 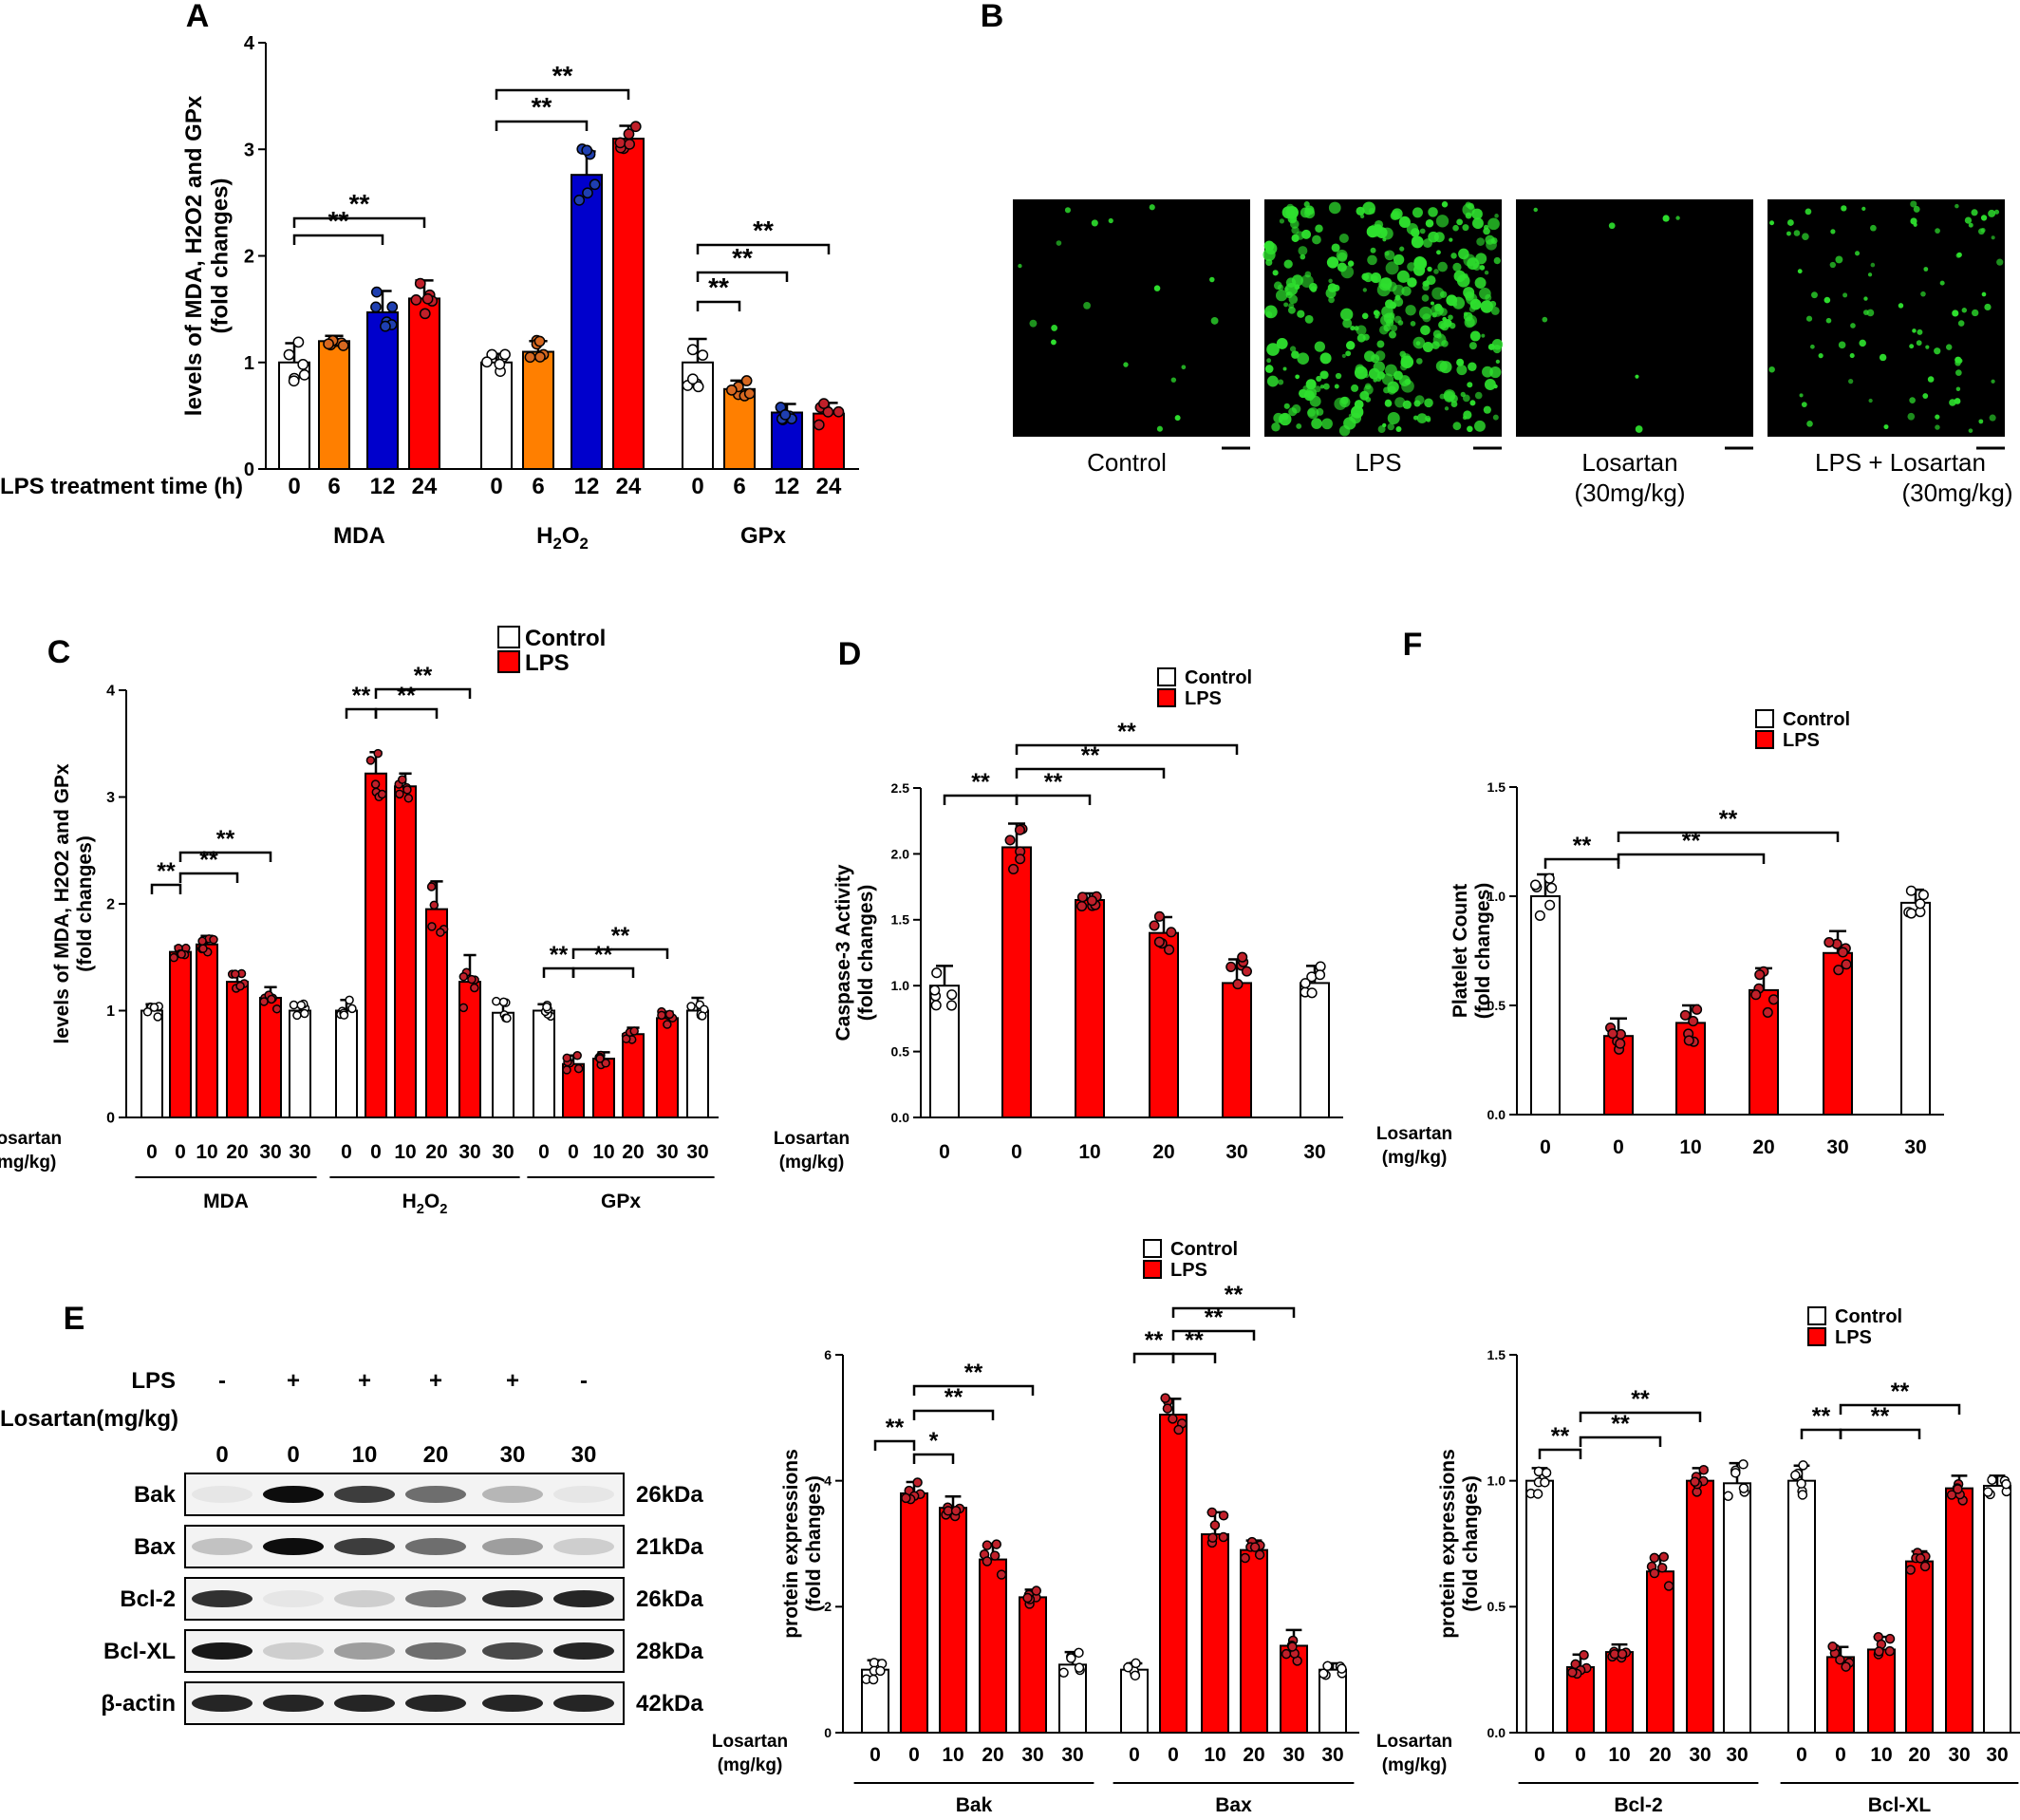 I want to click on x-tick-label: 6, so click(x=334, y=486).